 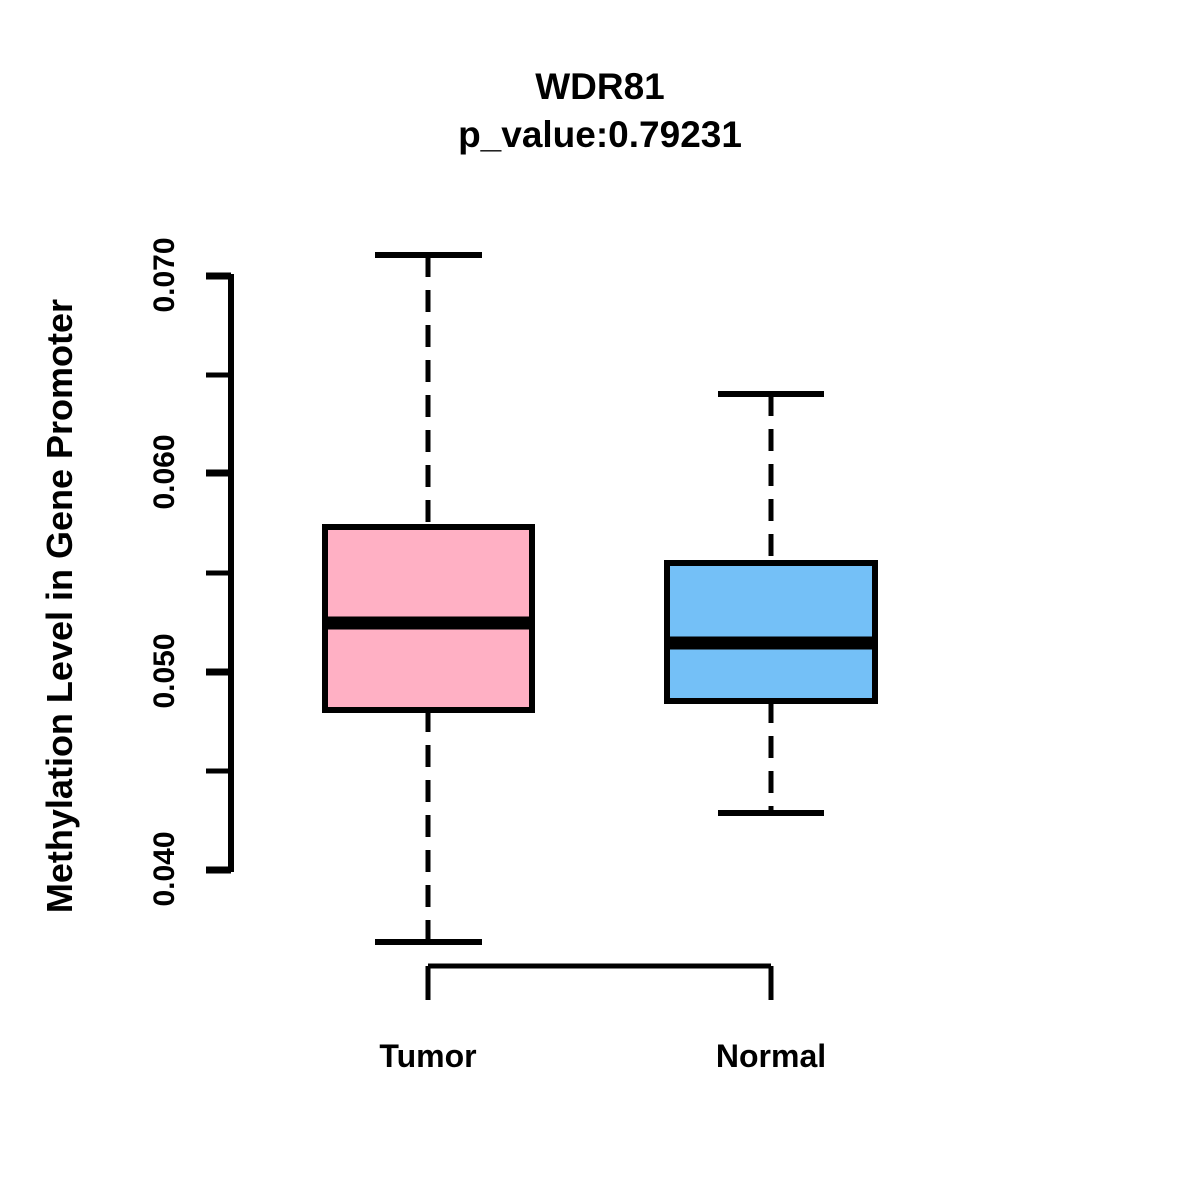 What do you see at coordinates (428, 1056) in the screenshot?
I see `x-tick-label-tumor: Tumor` at bounding box center [428, 1056].